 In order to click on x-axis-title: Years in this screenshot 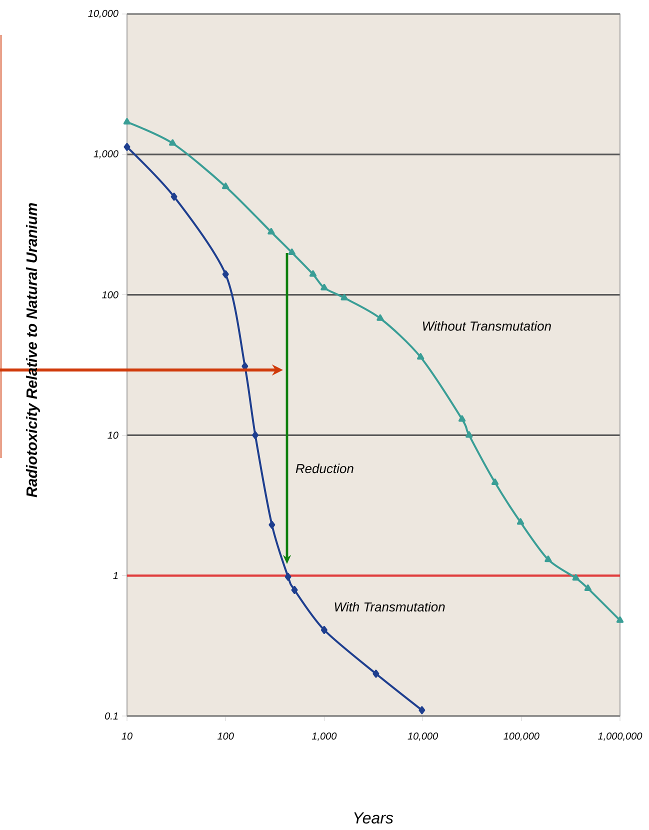, I will do `click(374, 818)`.